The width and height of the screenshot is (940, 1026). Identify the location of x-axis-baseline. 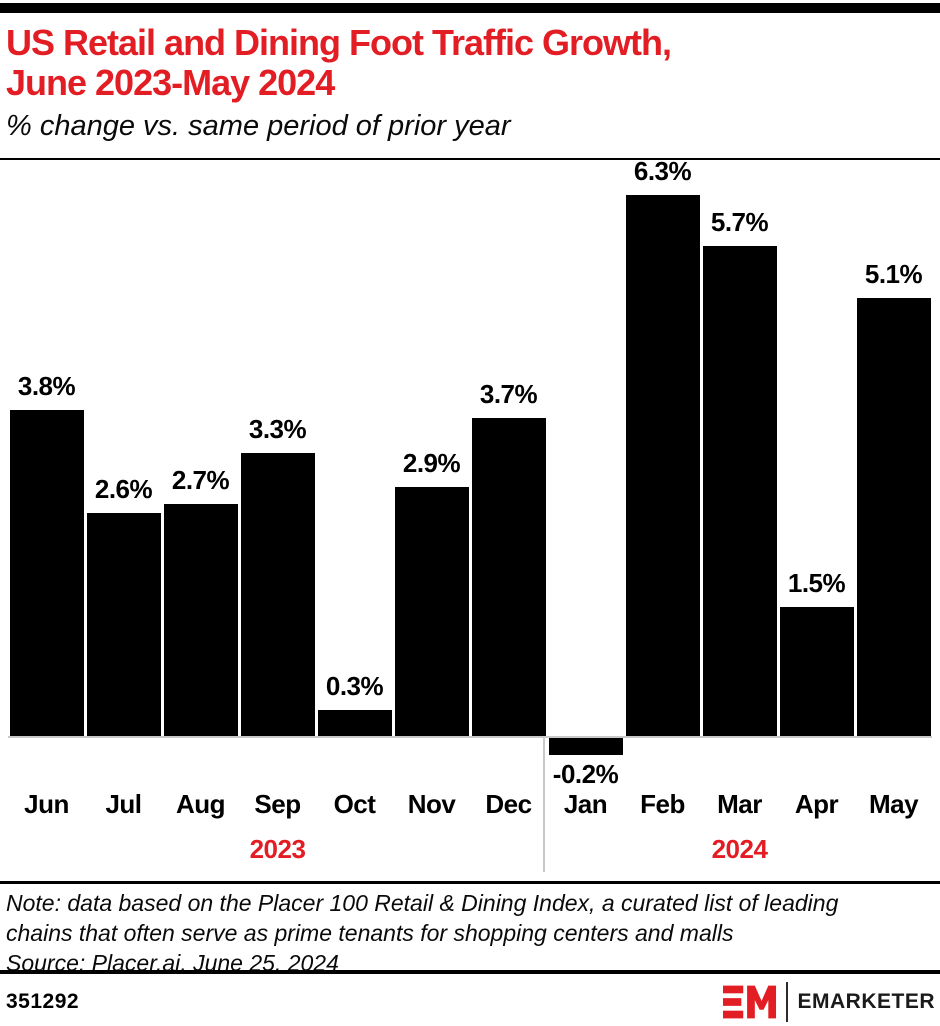
(470, 737).